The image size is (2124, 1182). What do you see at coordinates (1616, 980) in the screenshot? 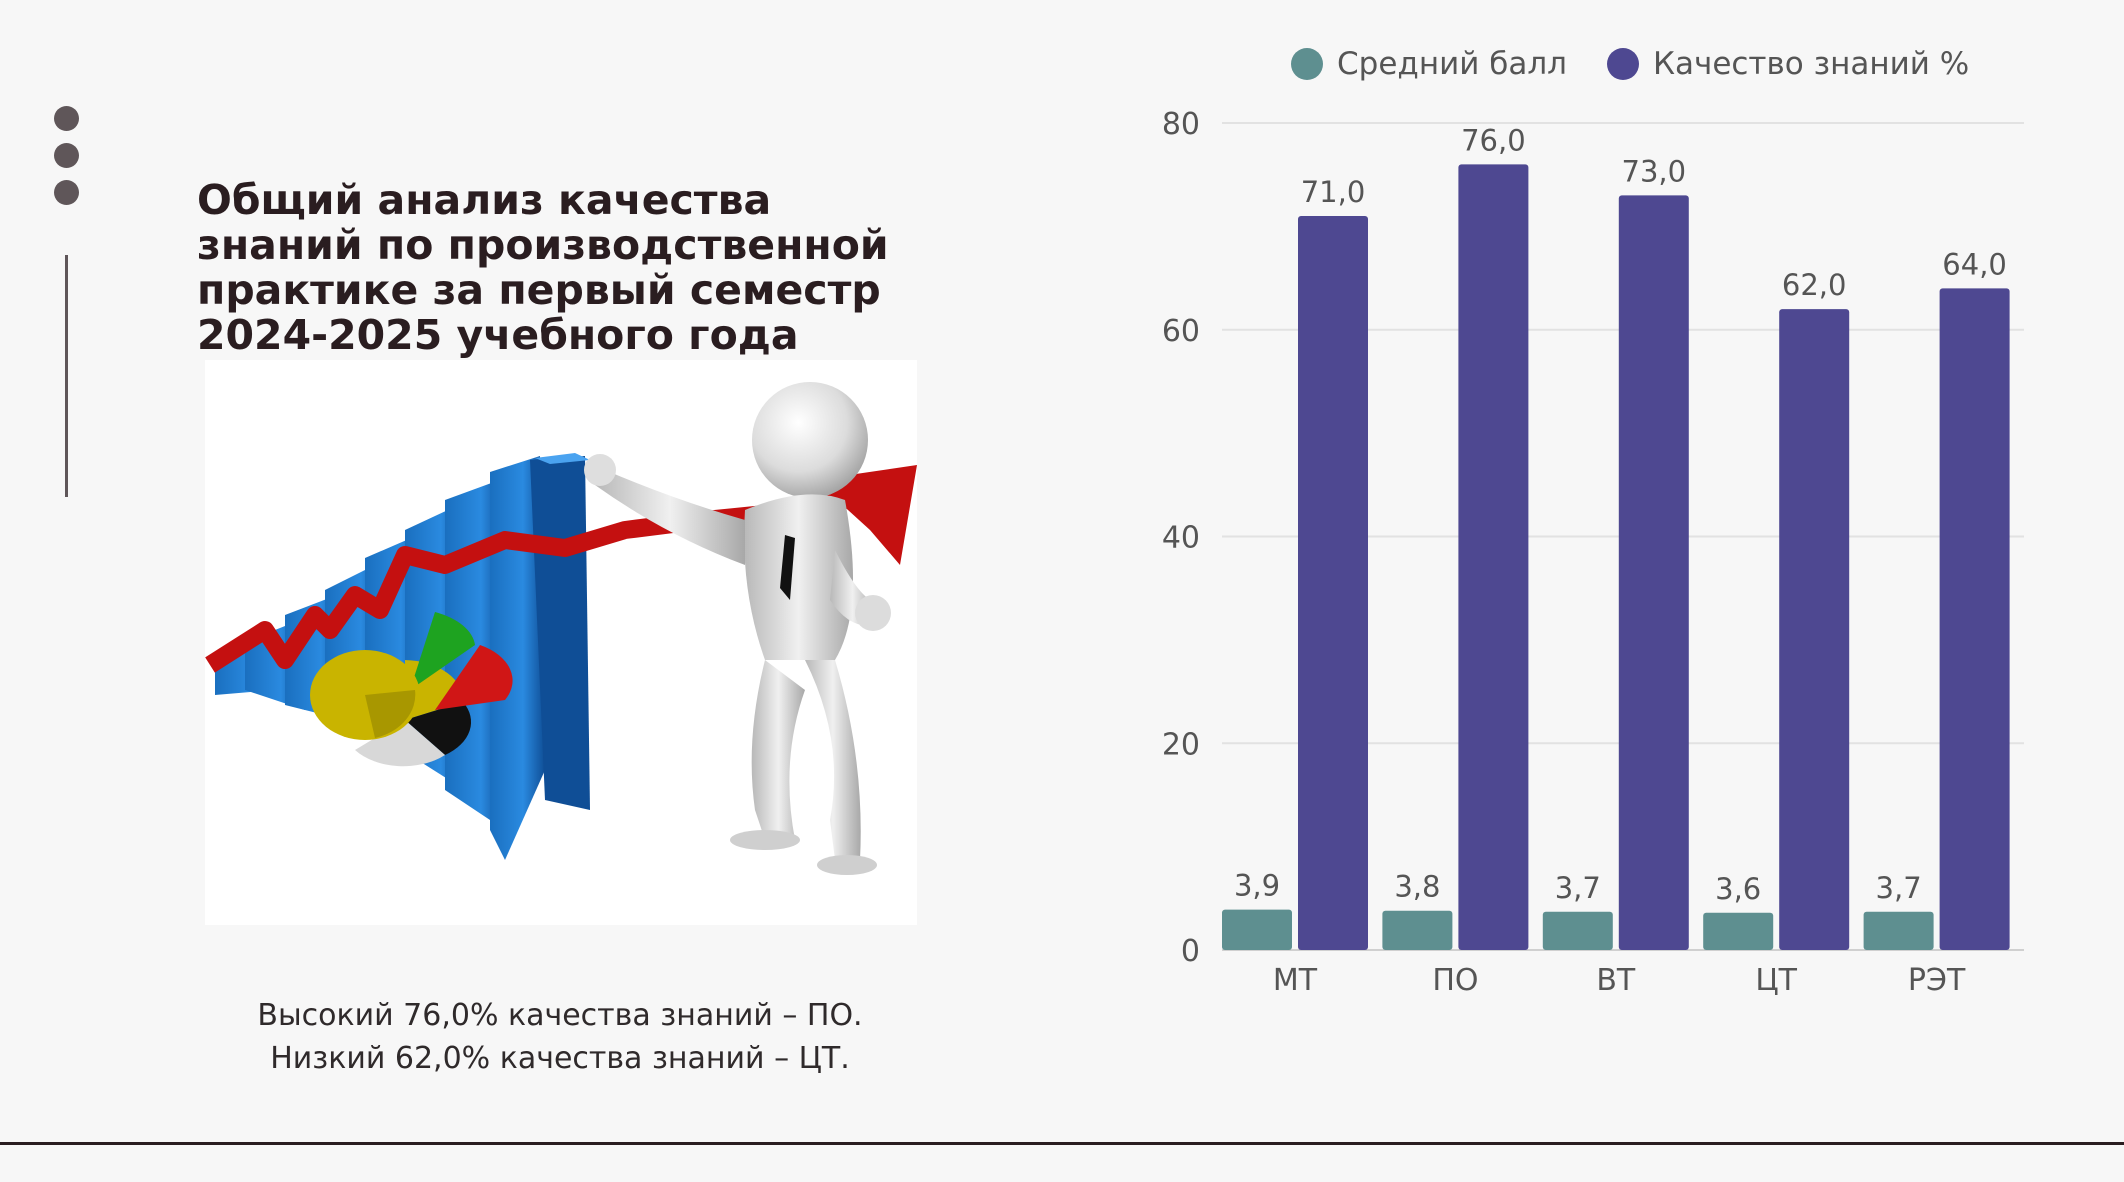
I see `x-tick-label: ВТ` at bounding box center [1616, 980].